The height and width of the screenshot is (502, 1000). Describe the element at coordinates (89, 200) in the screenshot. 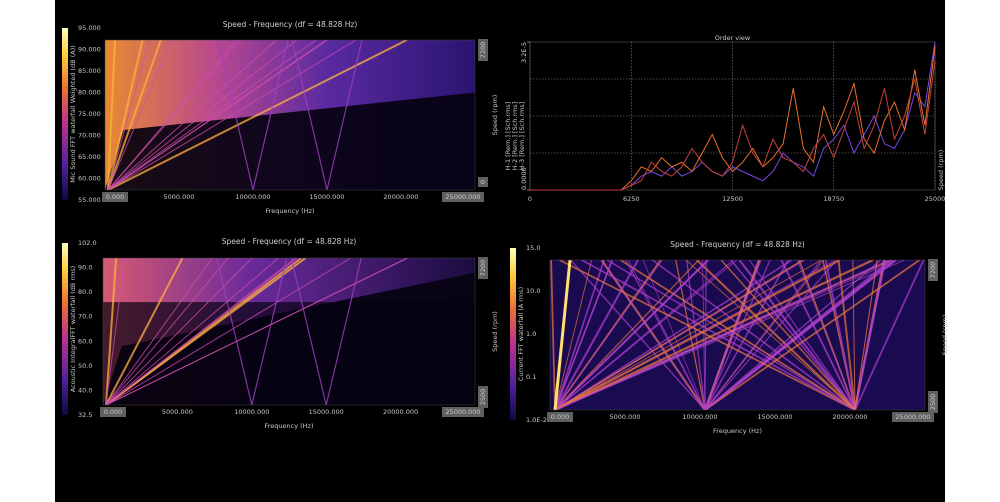

I see `colorbar-tick: 55.000` at that location.